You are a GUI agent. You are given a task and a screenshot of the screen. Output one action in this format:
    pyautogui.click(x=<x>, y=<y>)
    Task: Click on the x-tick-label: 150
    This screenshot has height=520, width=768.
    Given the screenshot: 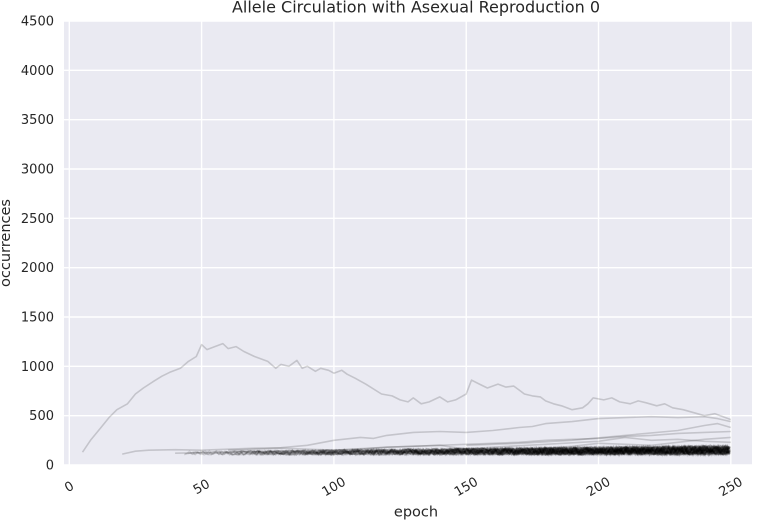 What is the action you would take?
    pyautogui.click(x=466, y=487)
    